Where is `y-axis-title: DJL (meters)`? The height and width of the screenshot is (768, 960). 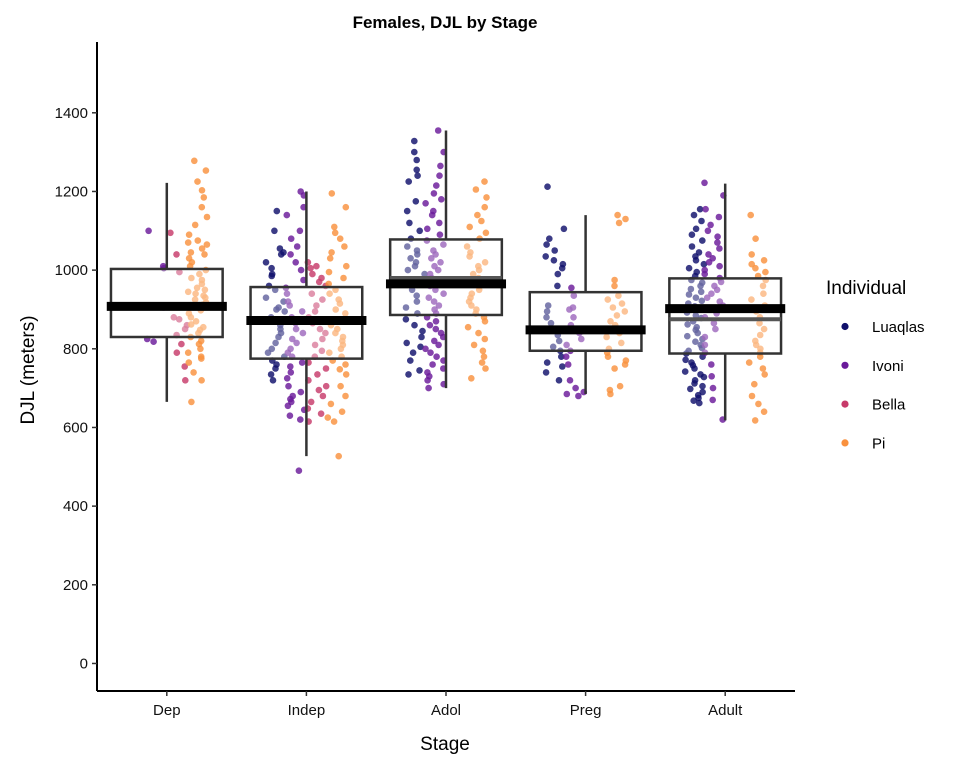 y-axis-title: DJL (meters) is located at coordinates (28, 369).